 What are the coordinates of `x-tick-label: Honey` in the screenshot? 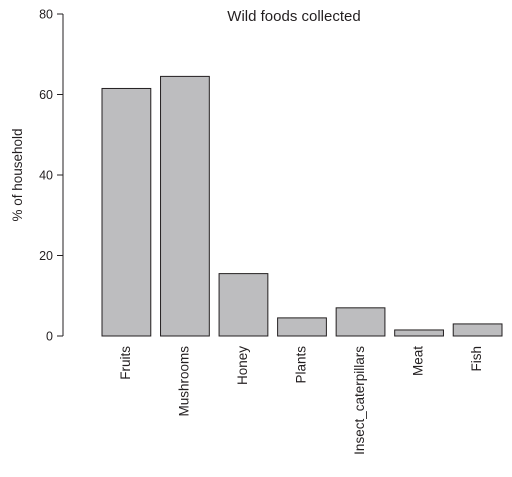 It's located at (242, 365).